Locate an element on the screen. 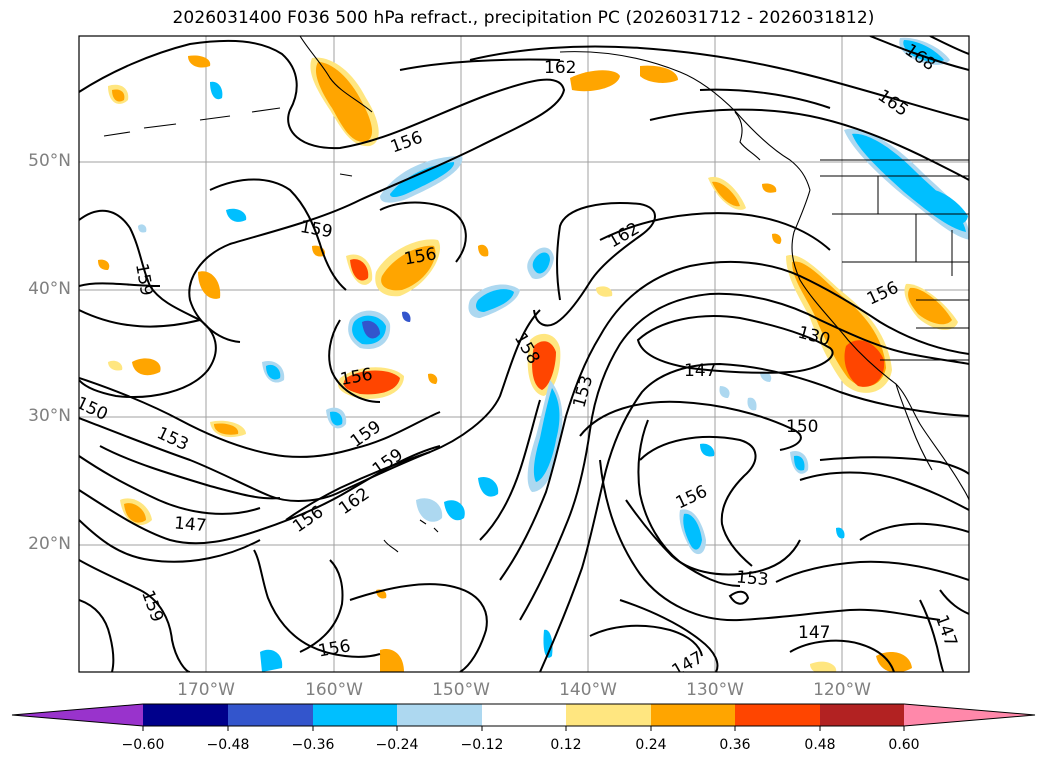  colorbar is located at coordinates (523, 717).